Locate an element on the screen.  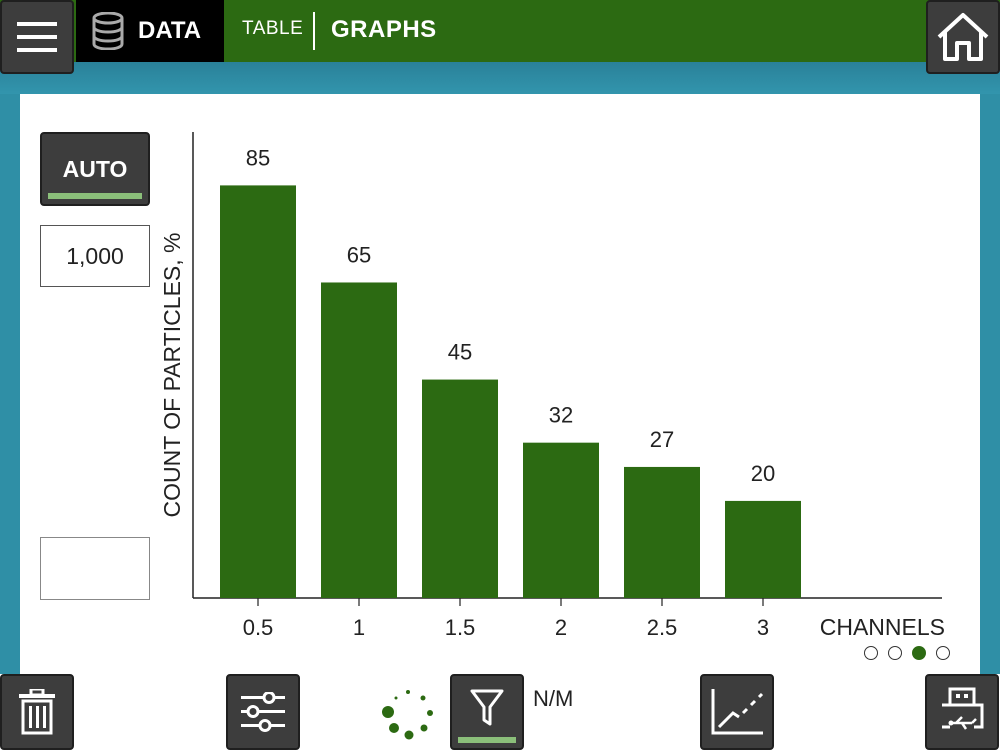
auto-label: AUTO is located at coordinates (95, 169).